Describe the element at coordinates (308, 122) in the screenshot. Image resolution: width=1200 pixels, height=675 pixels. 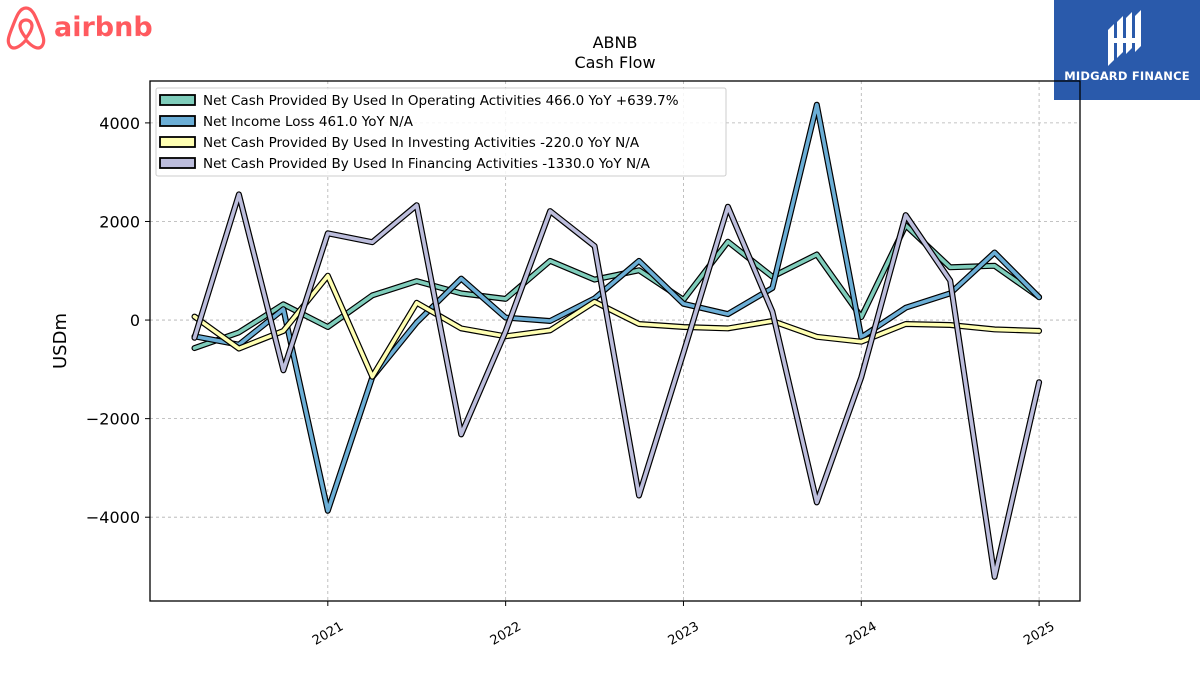
I see `legend-label: Net Income Loss 461.0 YoY N/A` at that location.